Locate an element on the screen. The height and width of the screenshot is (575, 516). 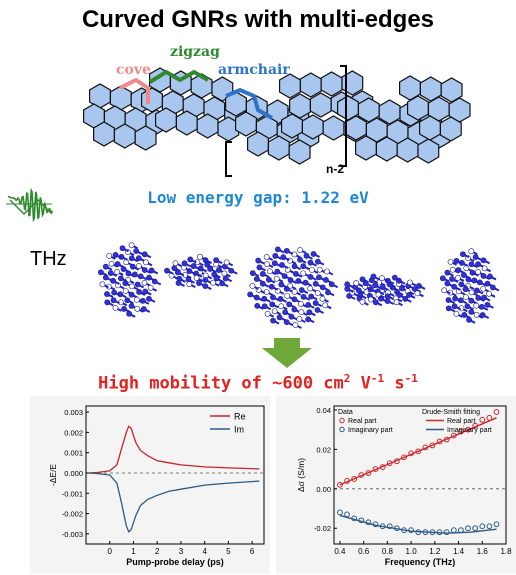
x-tick-label: 0.6 is located at coordinates (364, 551).